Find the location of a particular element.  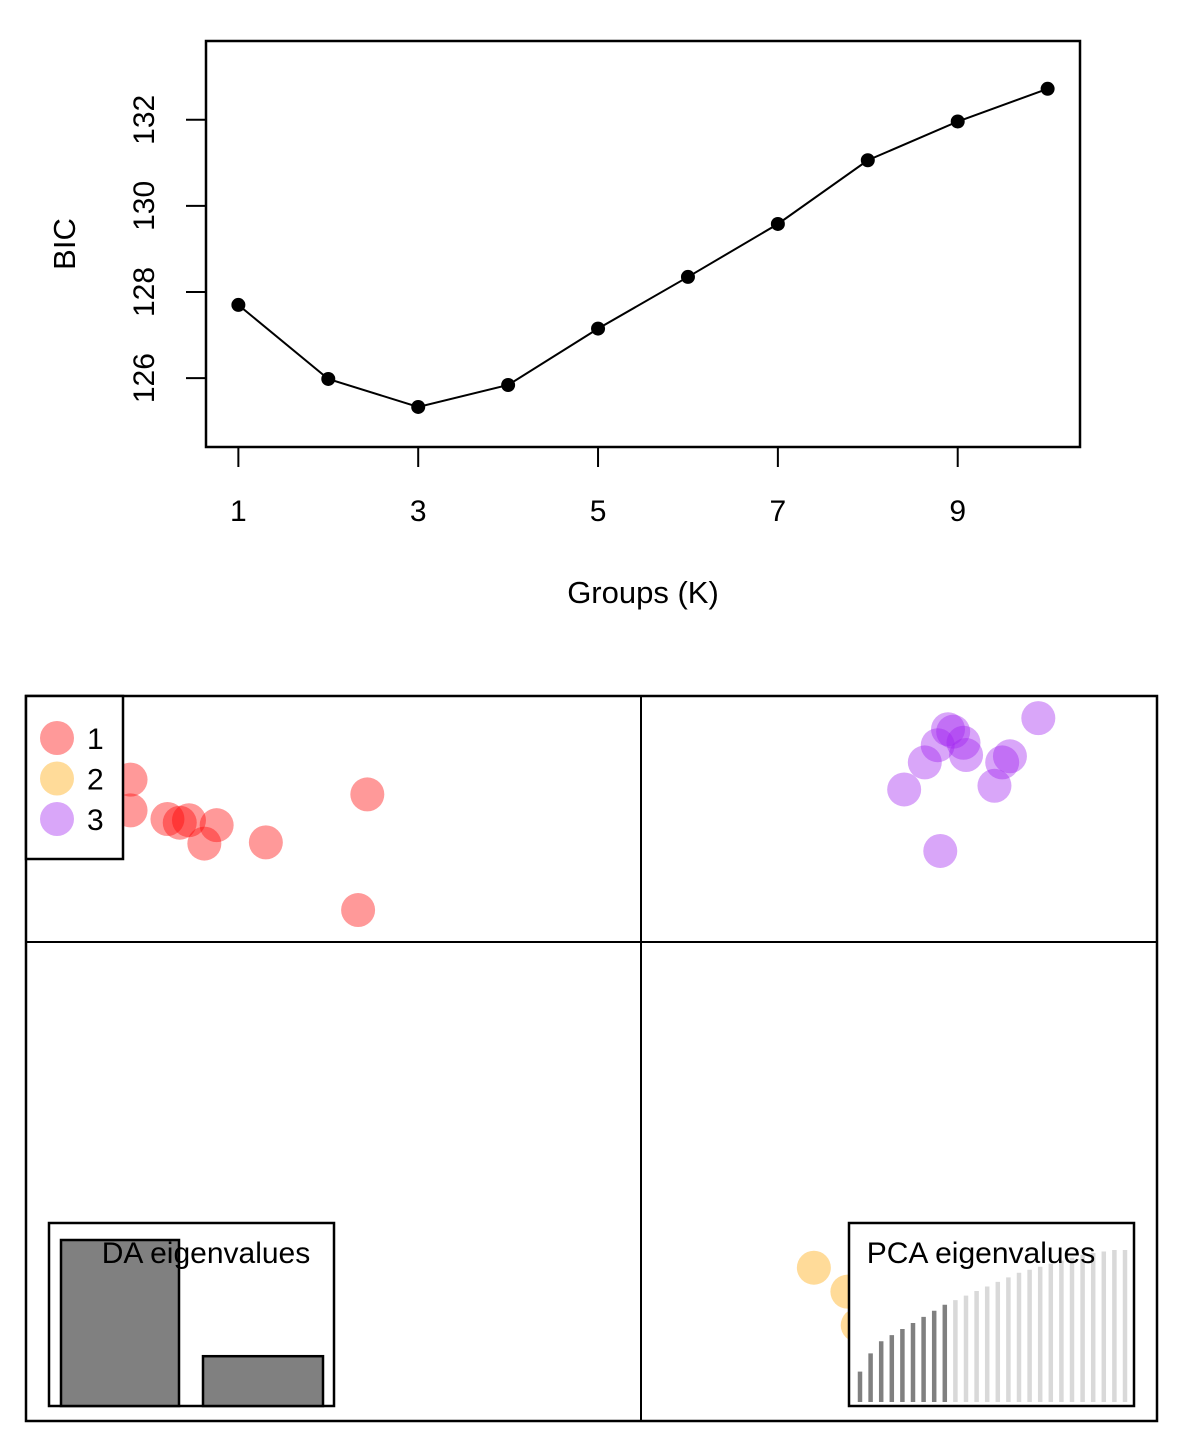

pca-eigenvalues-inset: PCA eigenvalues is located at coordinates (991, 1314).